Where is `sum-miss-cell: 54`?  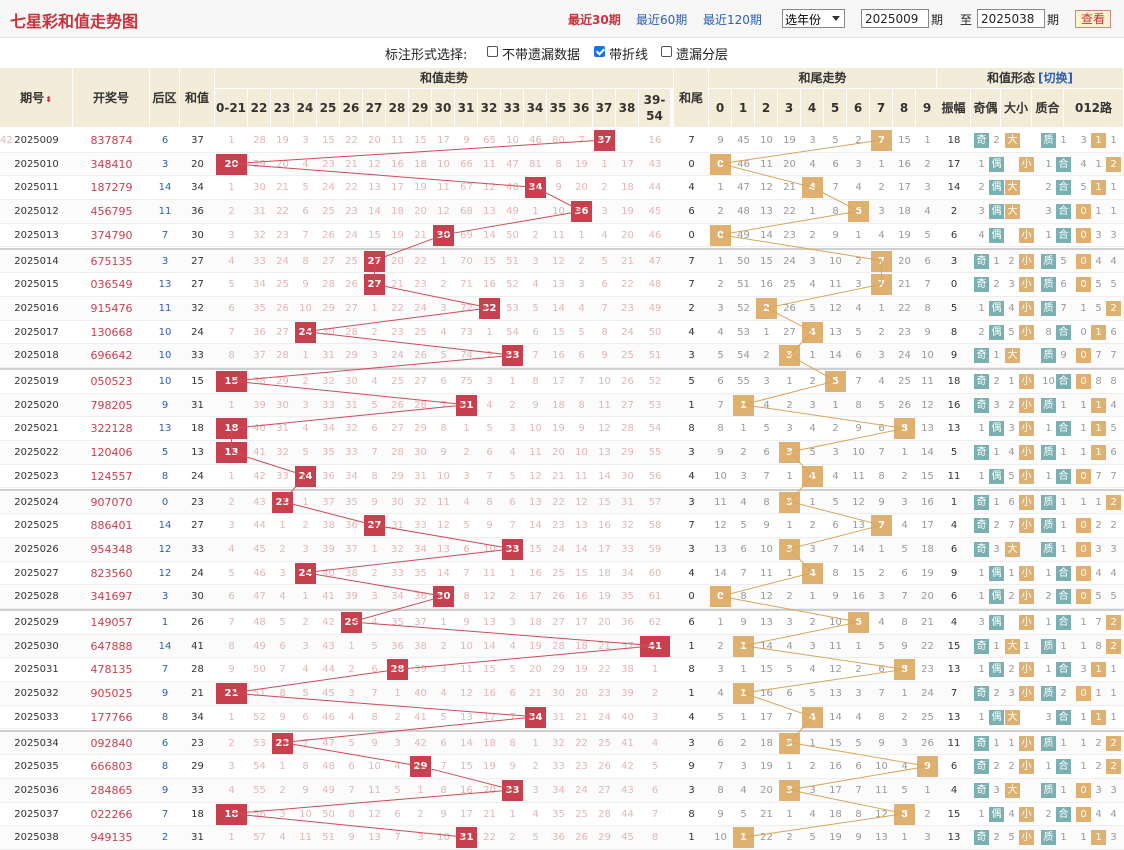
sum-miss-cell: 54 is located at coordinates (259, 767).